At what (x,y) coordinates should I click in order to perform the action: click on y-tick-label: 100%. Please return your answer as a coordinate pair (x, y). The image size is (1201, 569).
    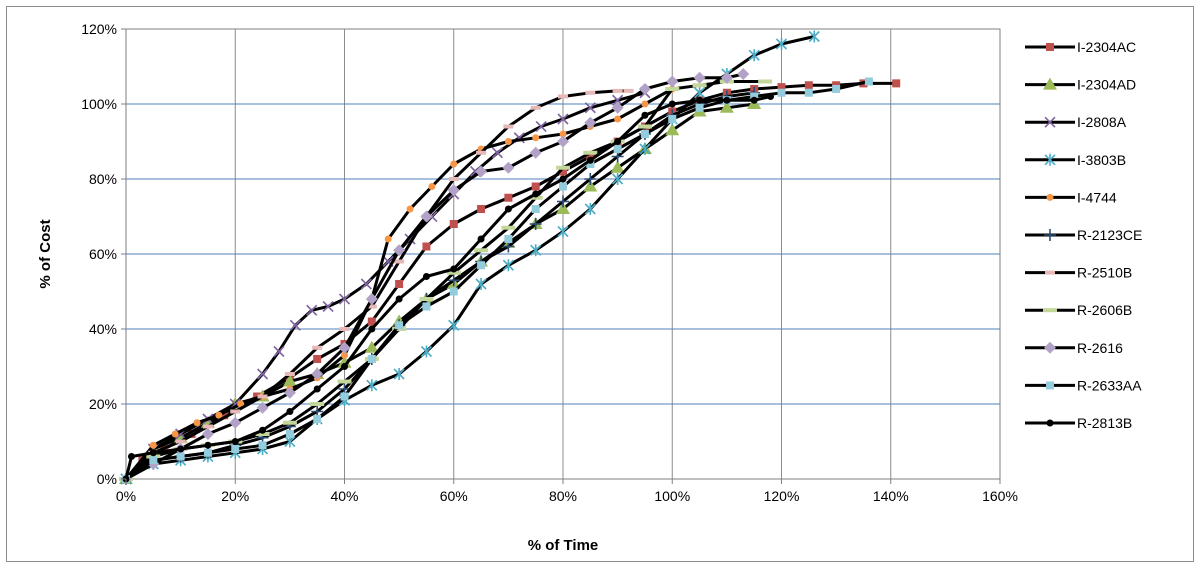
    Looking at the image, I should click on (99, 104).